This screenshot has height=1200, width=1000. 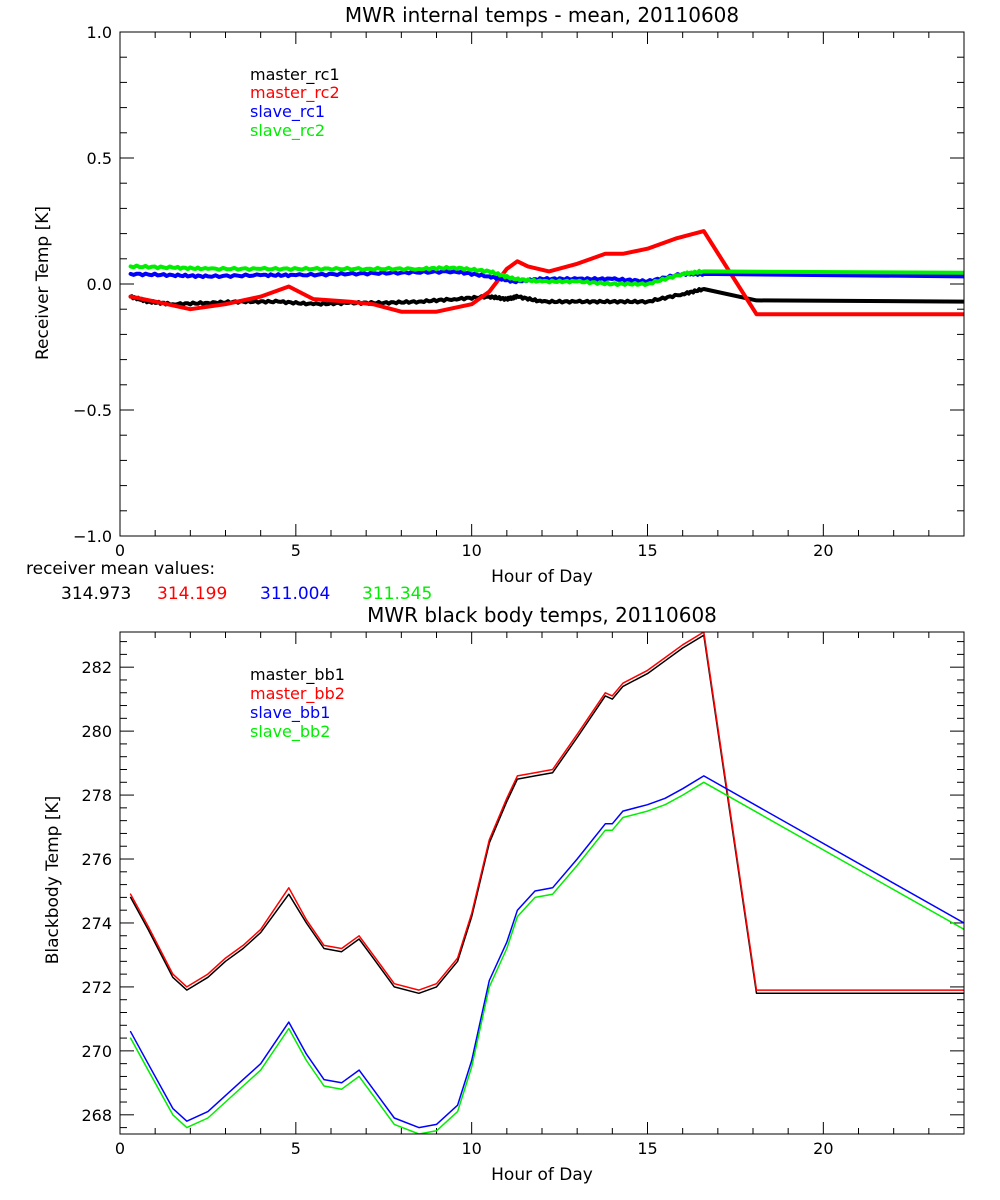 I want to click on legend-master-rc1: master_rc1, so click(x=295, y=75).